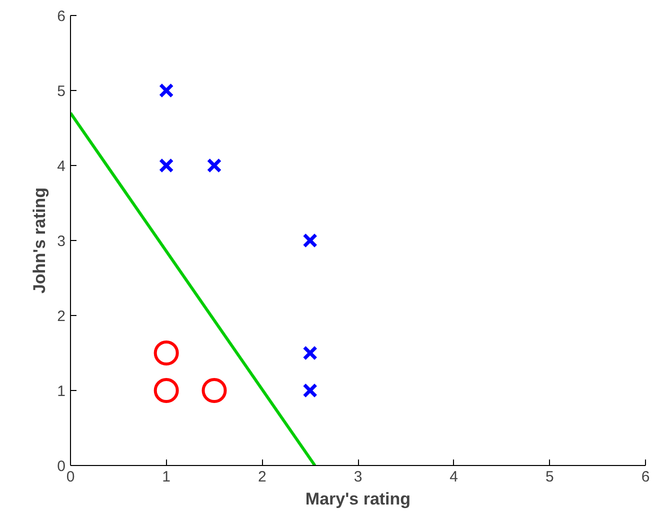  What do you see at coordinates (61, 466) in the screenshot?
I see `y-tick-label: 0` at bounding box center [61, 466].